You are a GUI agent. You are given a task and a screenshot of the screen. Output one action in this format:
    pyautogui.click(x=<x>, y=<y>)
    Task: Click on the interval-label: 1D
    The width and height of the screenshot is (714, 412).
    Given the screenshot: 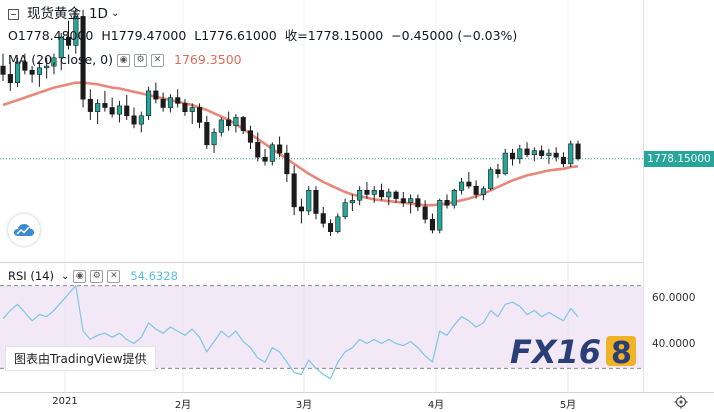 What is the action you would take?
    pyautogui.click(x=98, y=14)
    